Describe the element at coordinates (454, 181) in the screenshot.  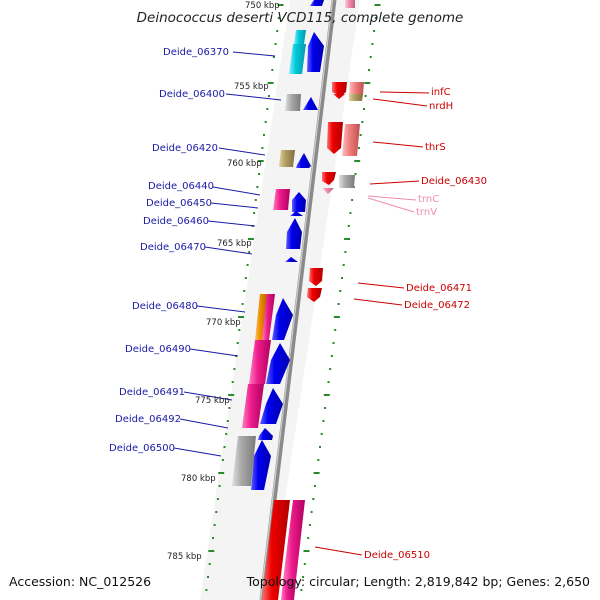
I see `gene-label: Deide_06430` at that location.